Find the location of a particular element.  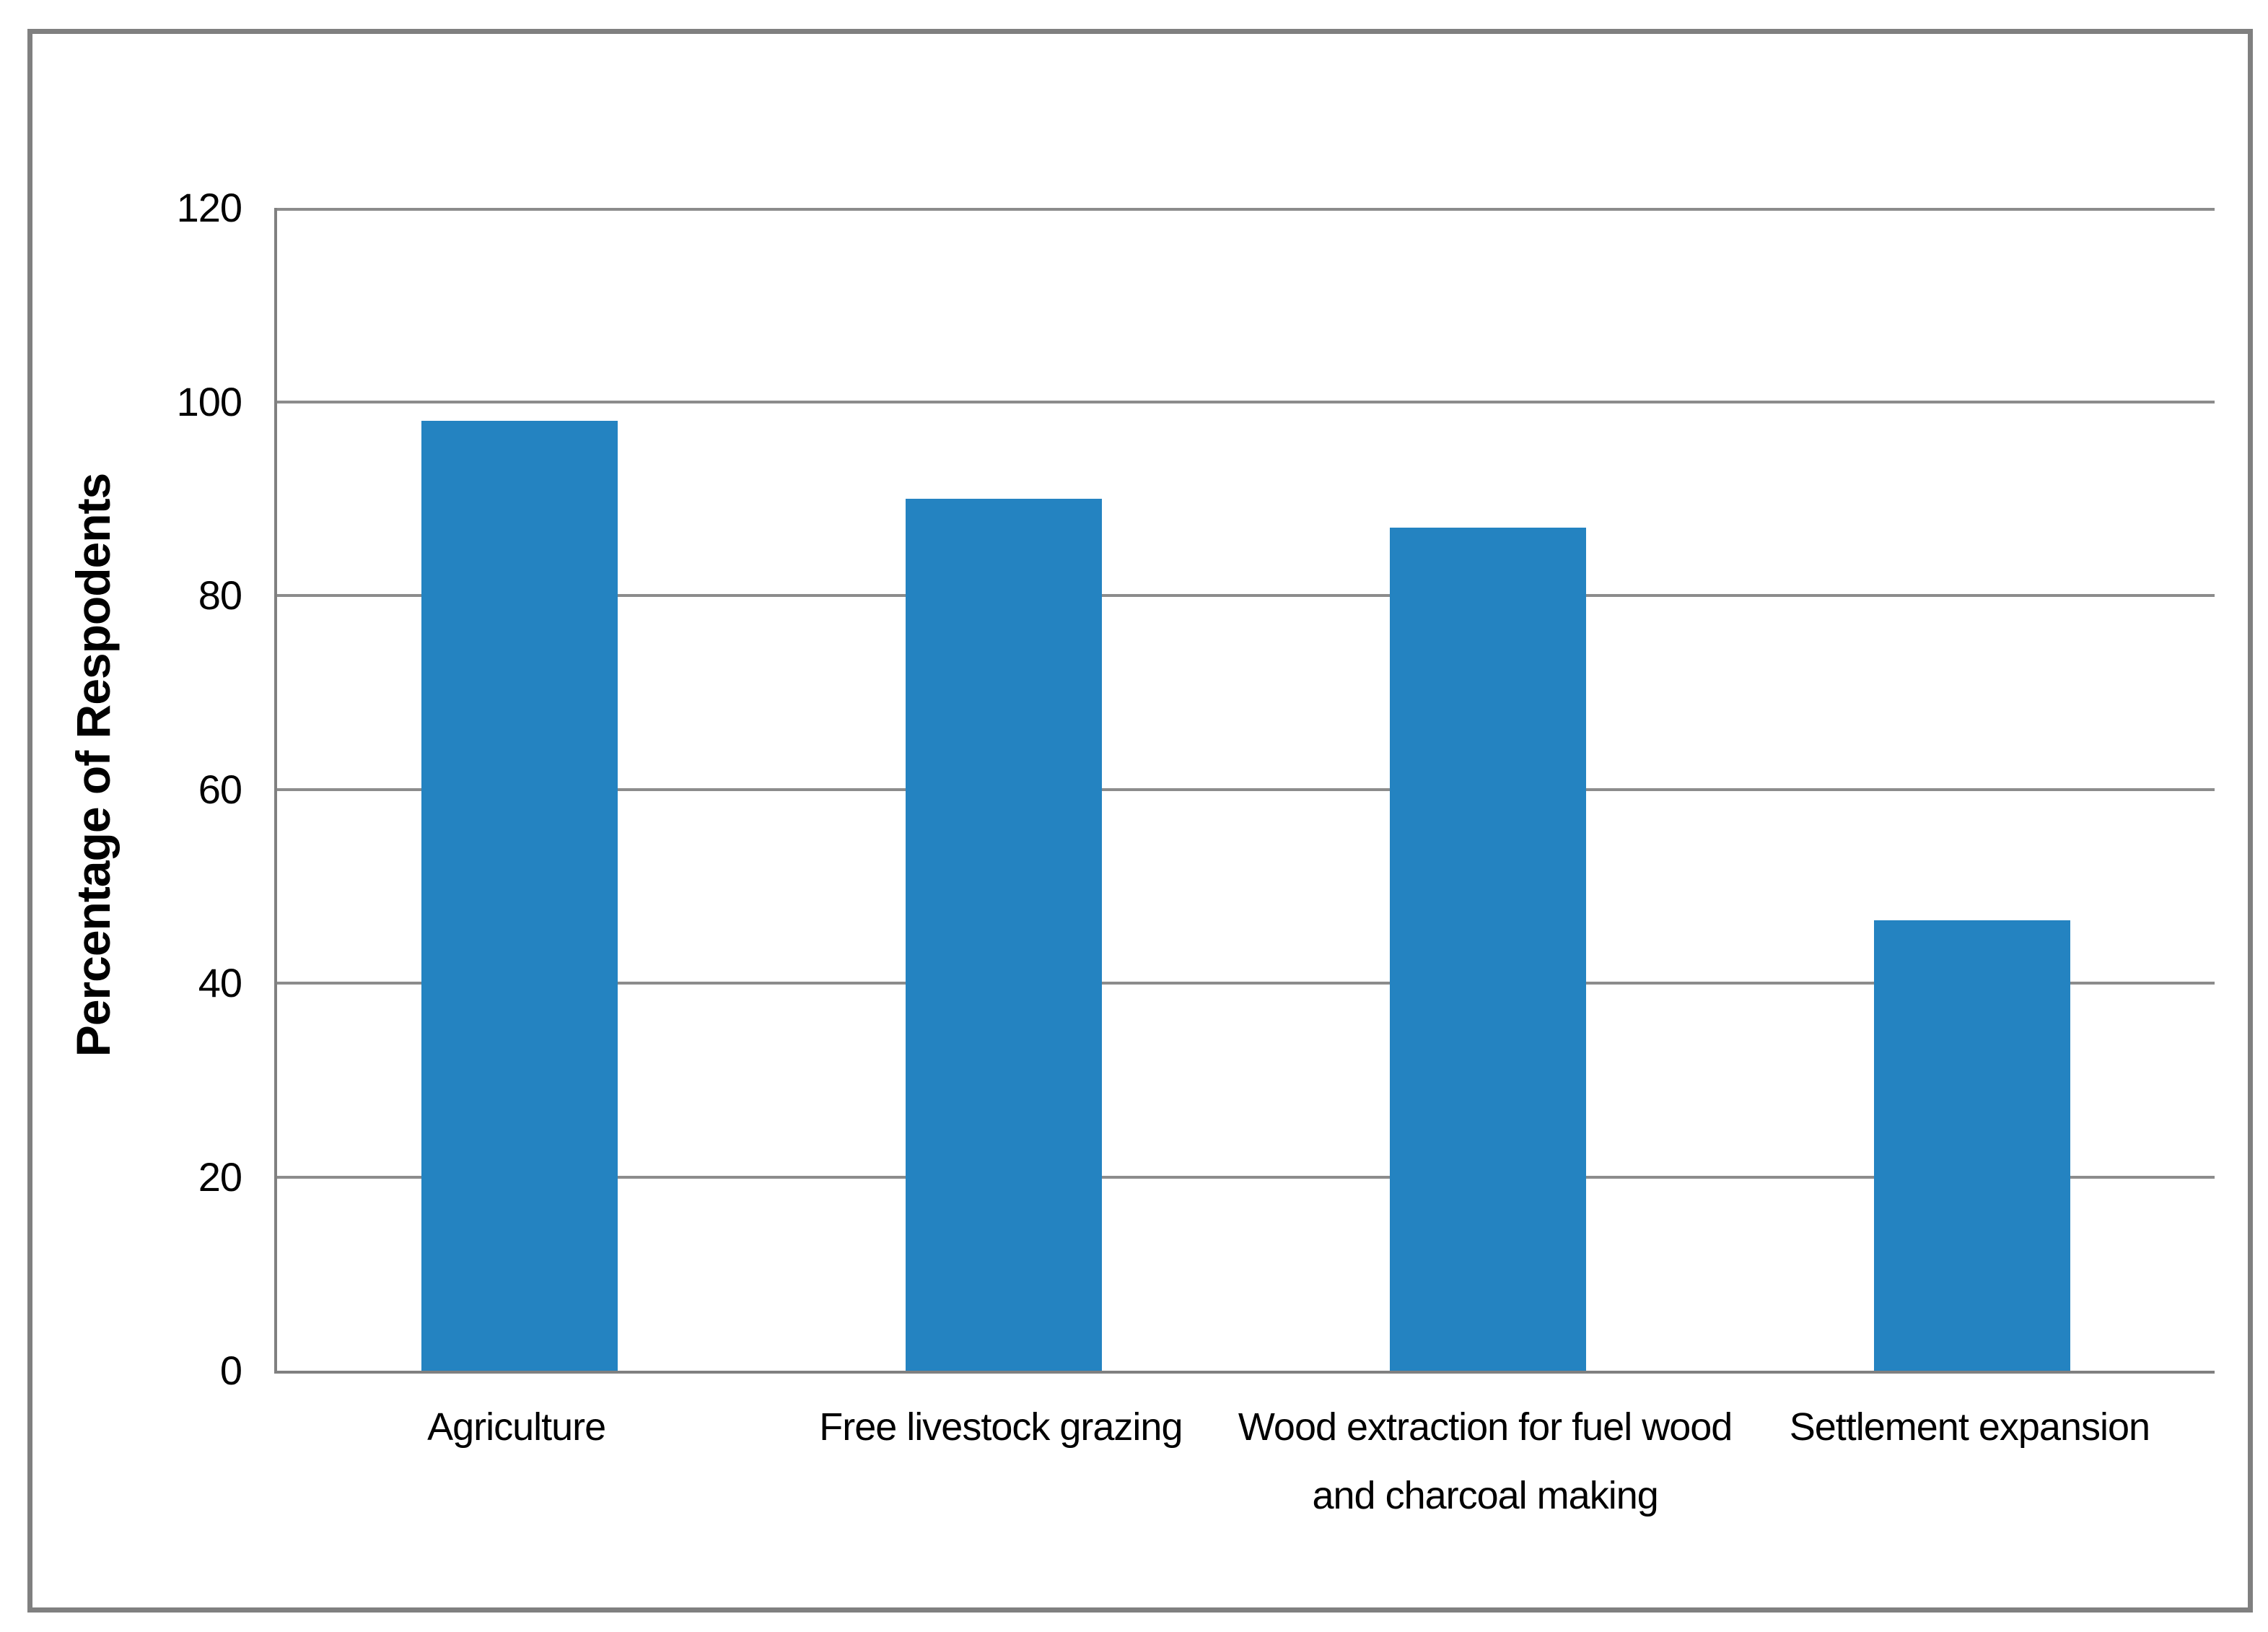

y-tick-label-20: 20 is located at coordinates (220, 1176).